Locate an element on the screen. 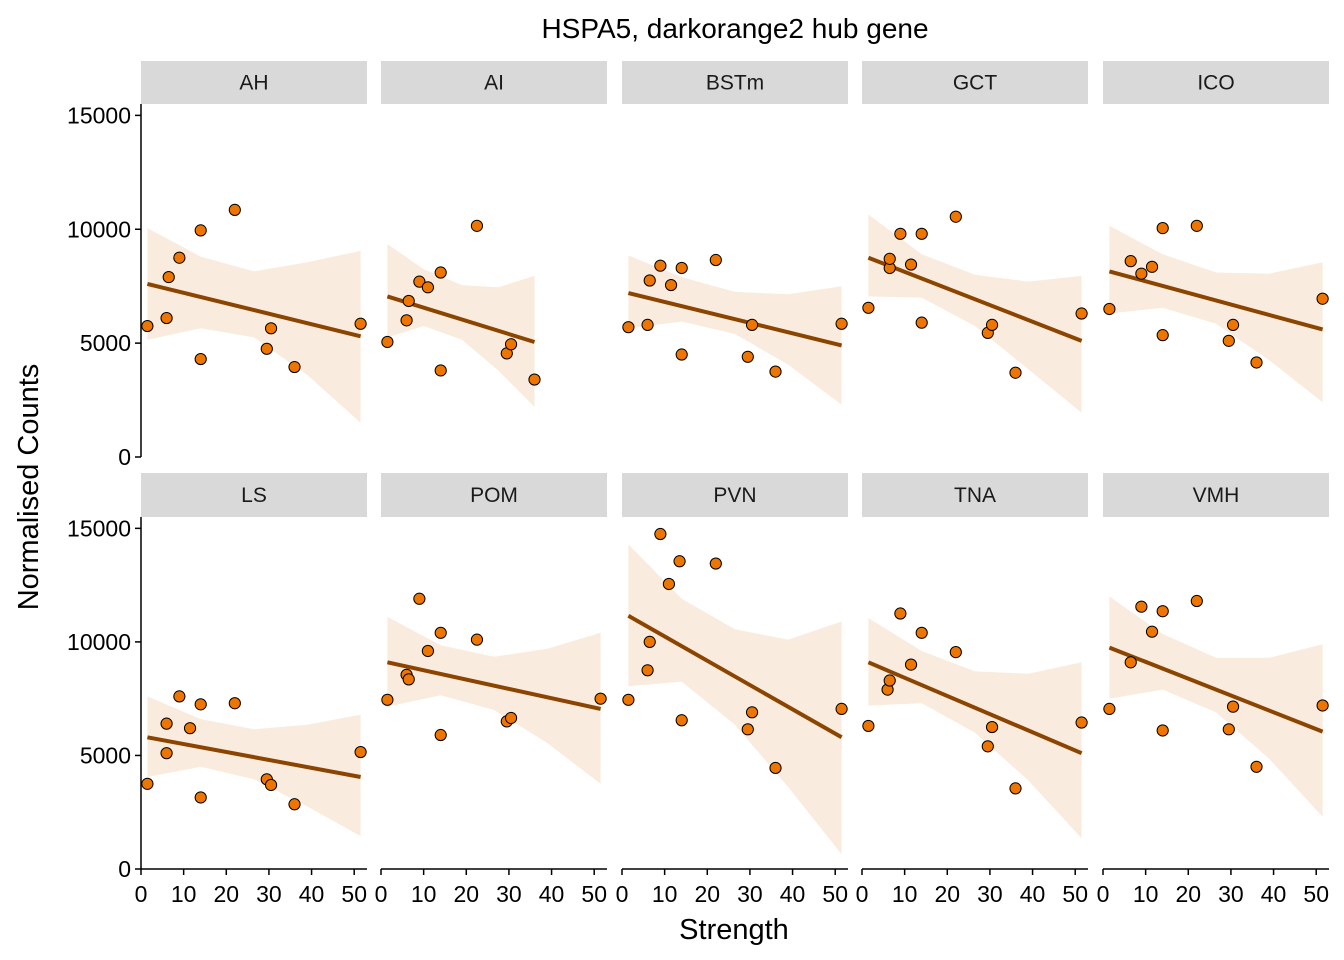  facet-strip-label: AI is located at coordinates (494, 83).